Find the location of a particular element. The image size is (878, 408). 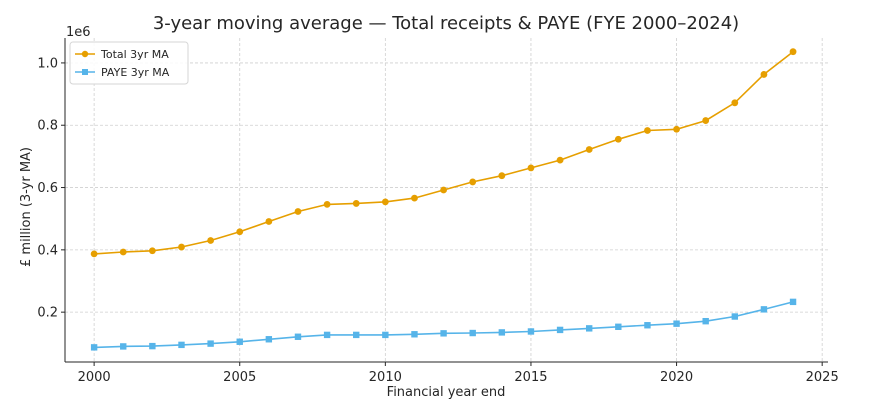

paye-3yr-ma-line is located at coordinates (444, 325).